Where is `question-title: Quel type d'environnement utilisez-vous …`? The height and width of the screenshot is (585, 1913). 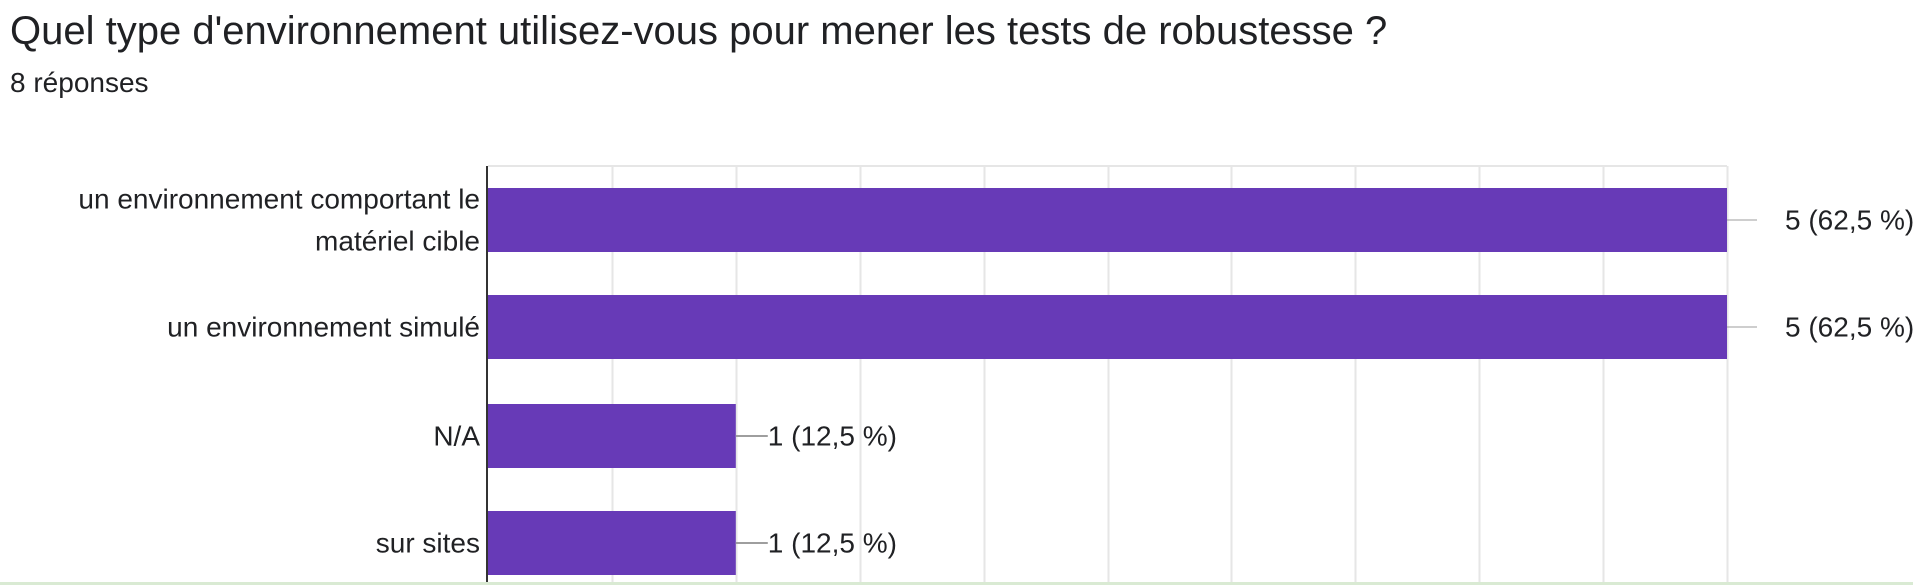 question-title: Quel type d'environnement utilisez-vous … is located at coordinates (699, 31).